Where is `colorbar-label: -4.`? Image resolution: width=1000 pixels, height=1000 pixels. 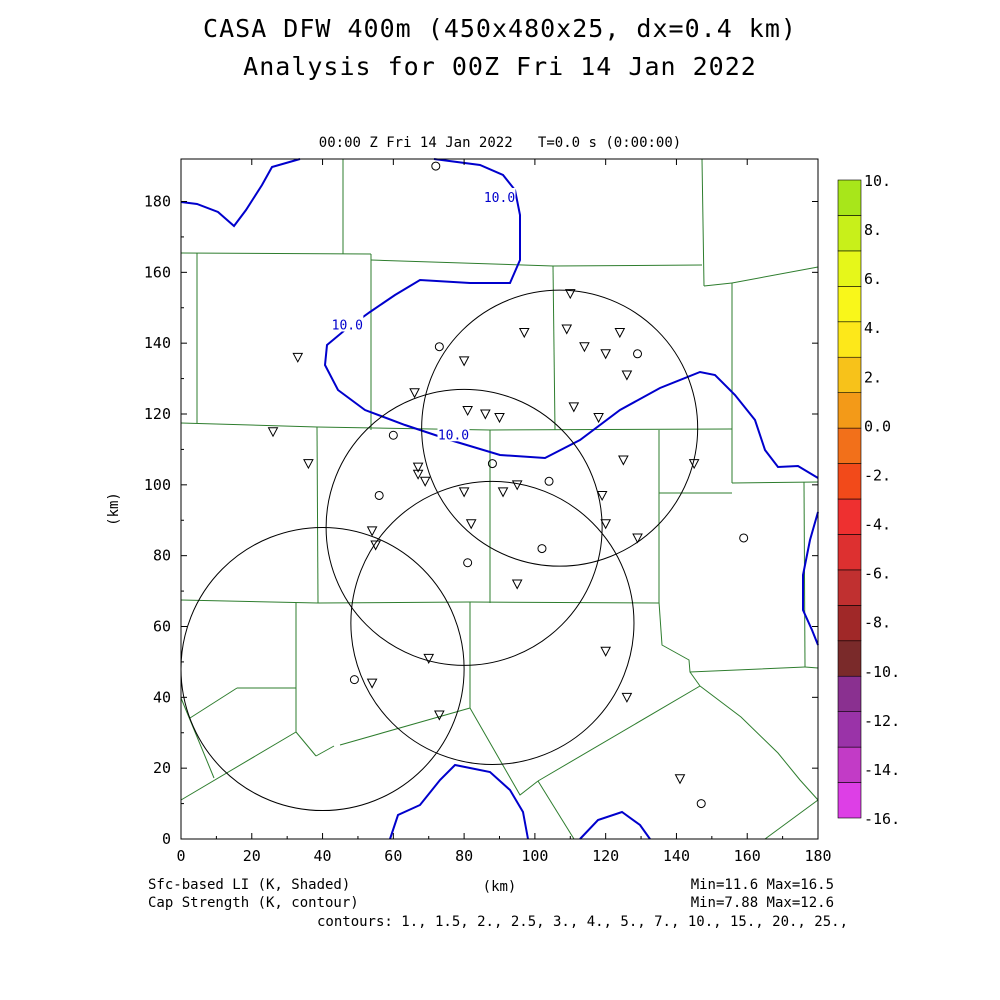
colorbar-label: -4. is located at coordinates (877, 525).